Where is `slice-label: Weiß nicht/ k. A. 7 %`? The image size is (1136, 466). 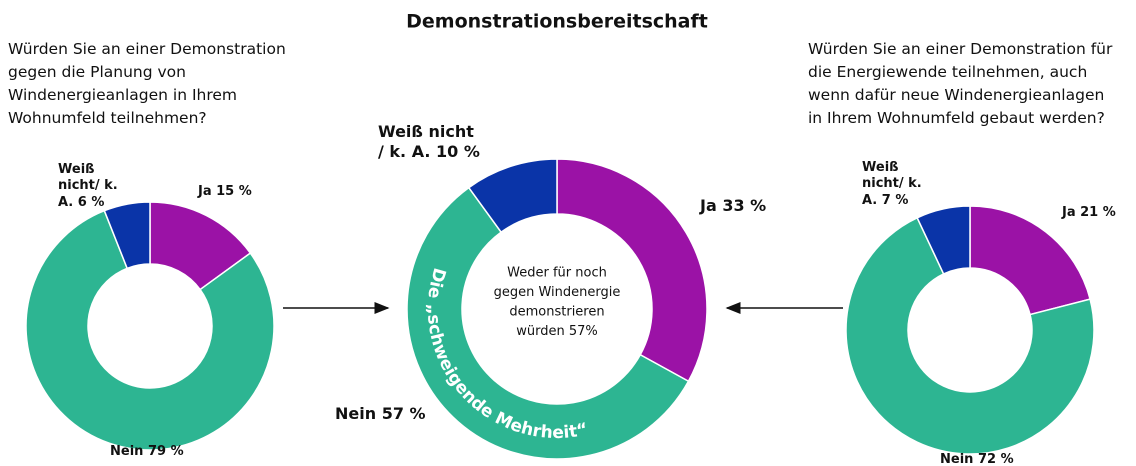
slice-label: Weiß nicht/ k. A. 7 % is located at coordinates (901, 184).